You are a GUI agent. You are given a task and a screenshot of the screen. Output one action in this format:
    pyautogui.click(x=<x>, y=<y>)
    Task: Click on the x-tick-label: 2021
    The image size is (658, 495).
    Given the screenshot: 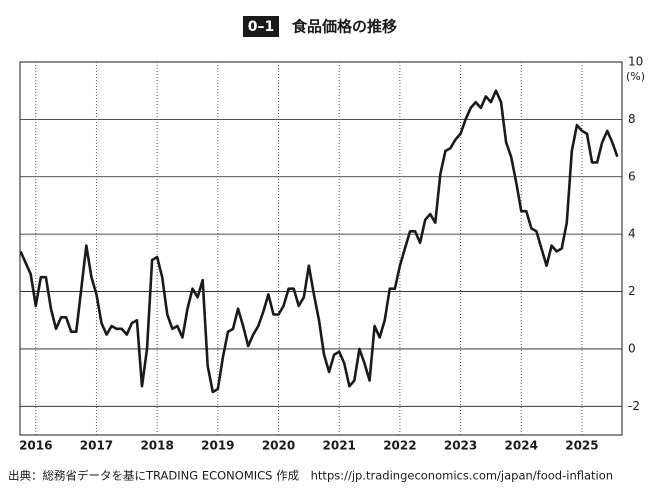 What is the action you would take?
    pyautogui.click(x=339, y=446)
    